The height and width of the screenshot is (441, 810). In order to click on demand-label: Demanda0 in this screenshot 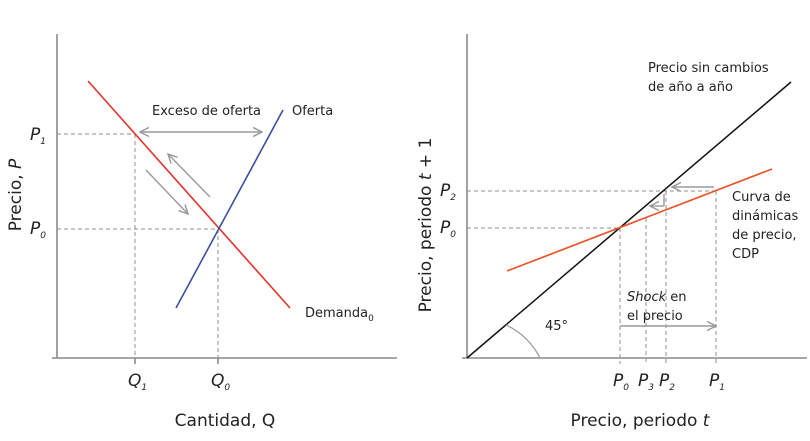, I will do `click(339, 315)`.